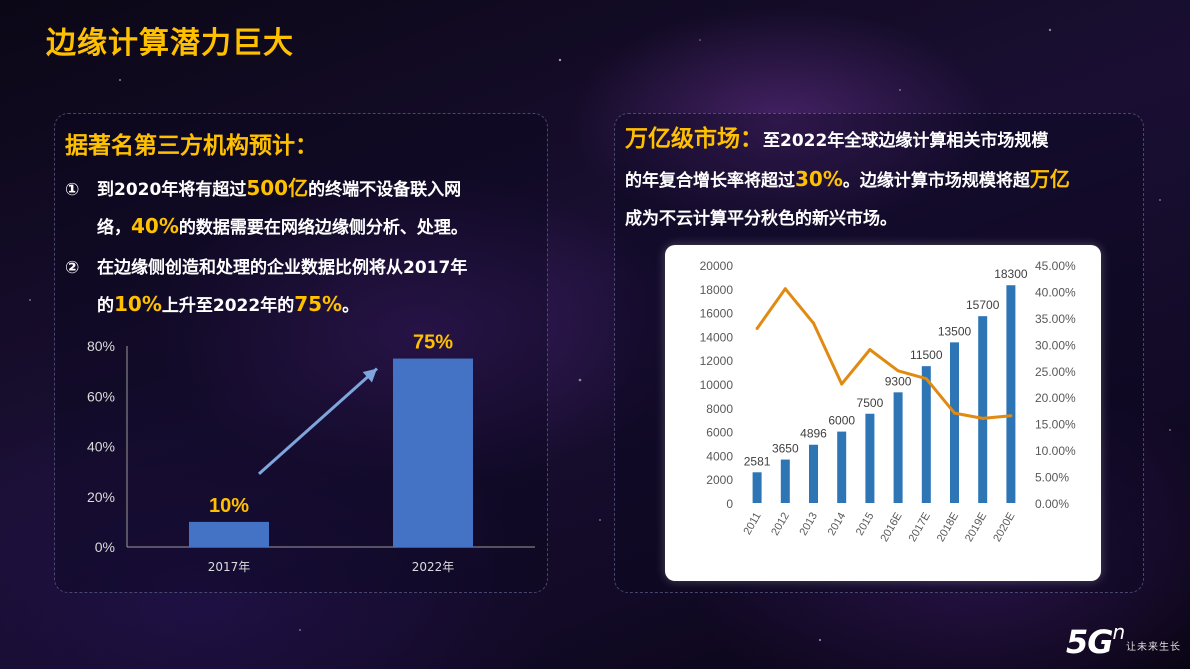 Image resolution: width=1190 pixels, height=669 pixels. What do you see at coordinates (155, 226) in the screenshot?
I see `highlight-value: 40%` at bounding box center [155, 226].